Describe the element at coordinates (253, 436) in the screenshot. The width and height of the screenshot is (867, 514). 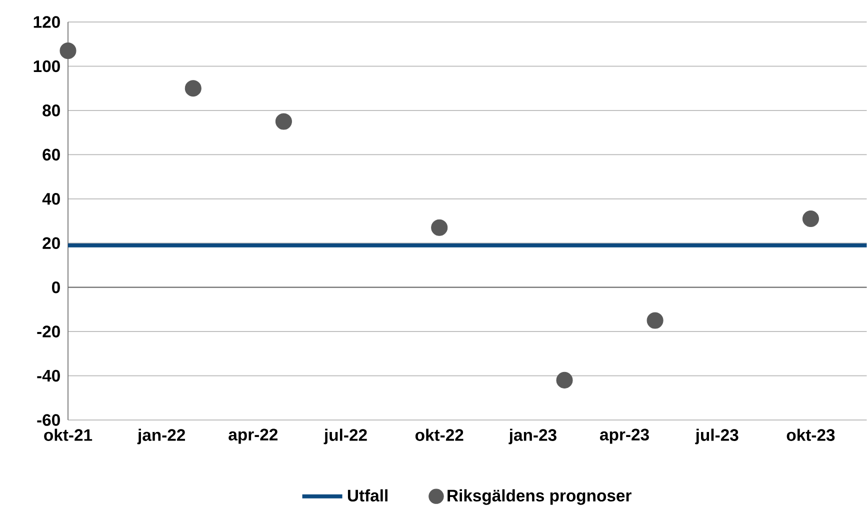
I see `x-tick-label: apr-22` at that location.